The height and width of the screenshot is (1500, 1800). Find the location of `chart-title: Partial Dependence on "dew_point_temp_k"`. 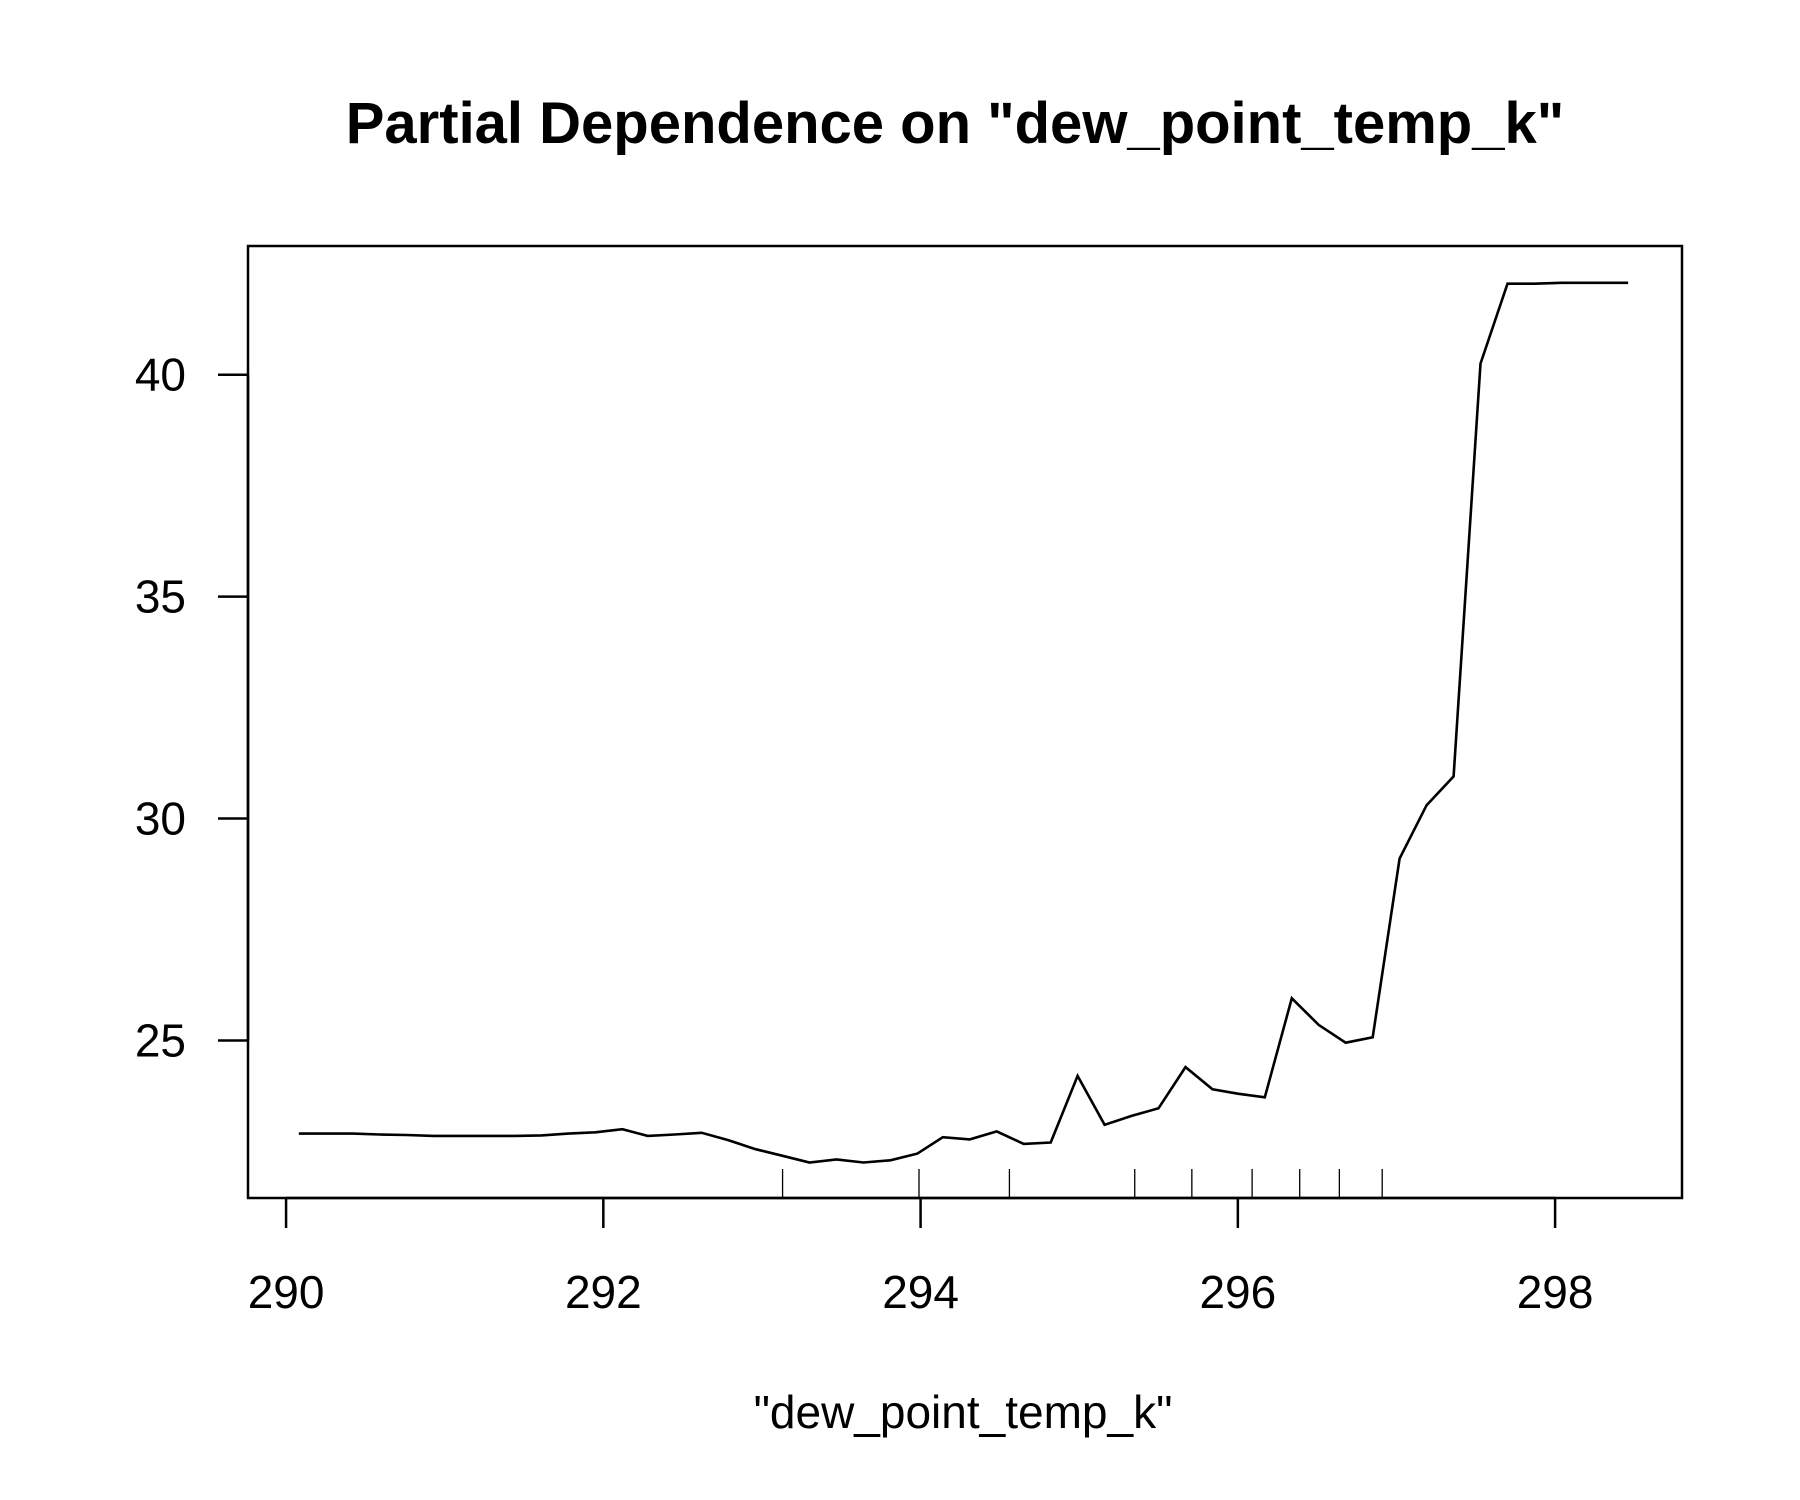

chart-title: Partial Dependence on "dew_point_temp_k" is located at coordinates (955, 123).